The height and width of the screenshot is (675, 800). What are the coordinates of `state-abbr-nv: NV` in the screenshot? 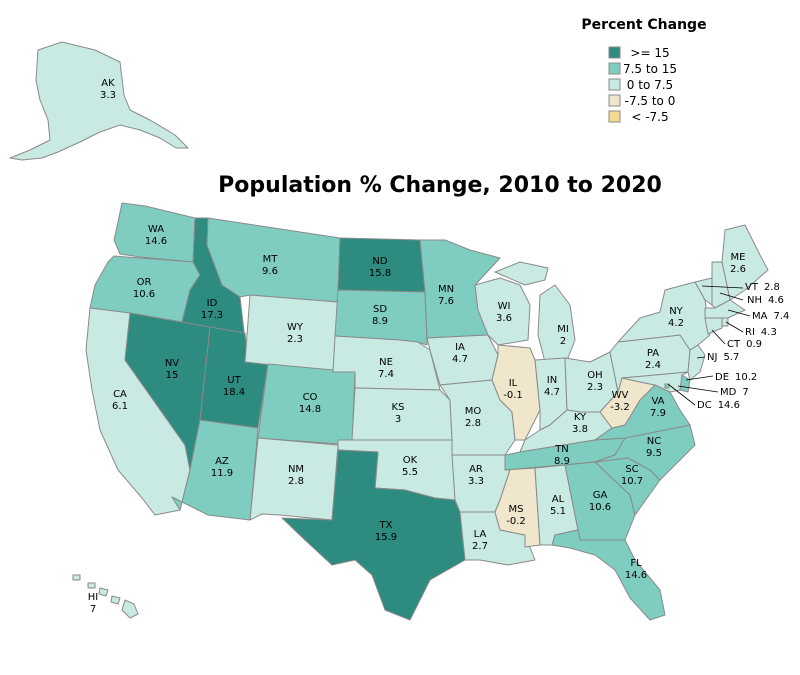 It's located at (172, 363).